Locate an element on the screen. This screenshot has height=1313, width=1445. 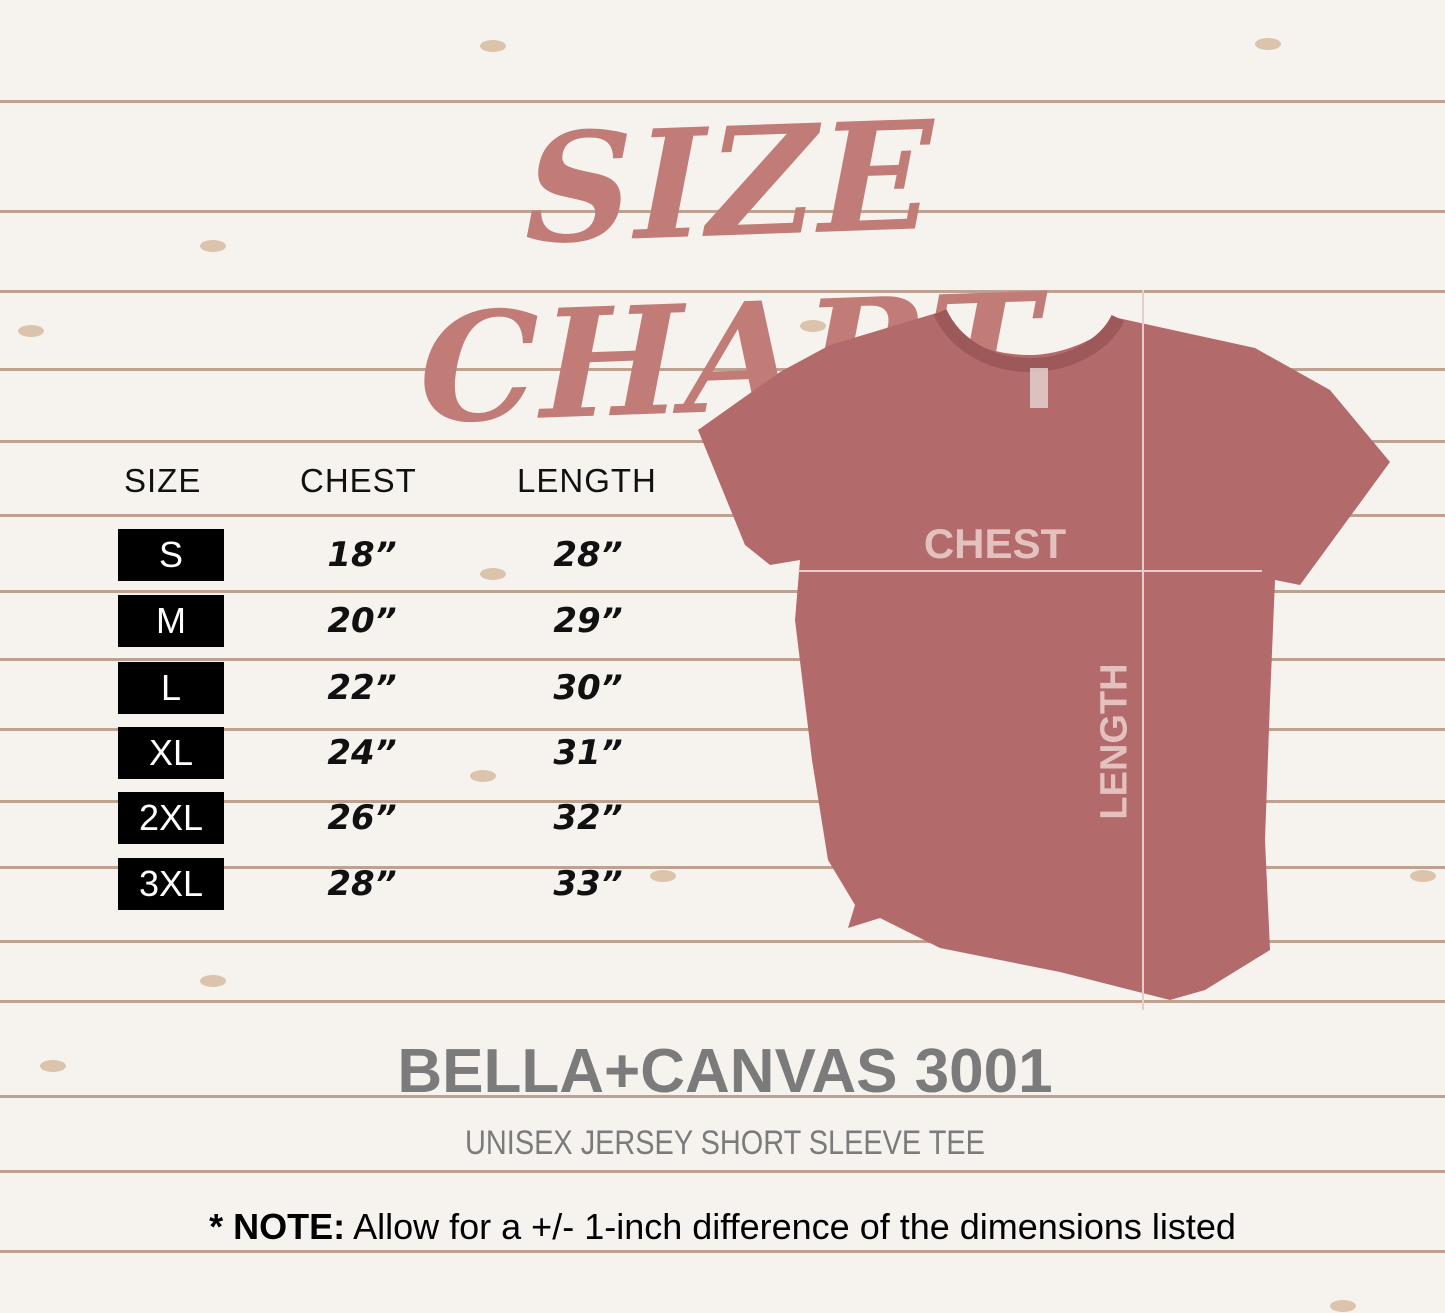
header-size: SIZE is located at coordinates (163, 480).